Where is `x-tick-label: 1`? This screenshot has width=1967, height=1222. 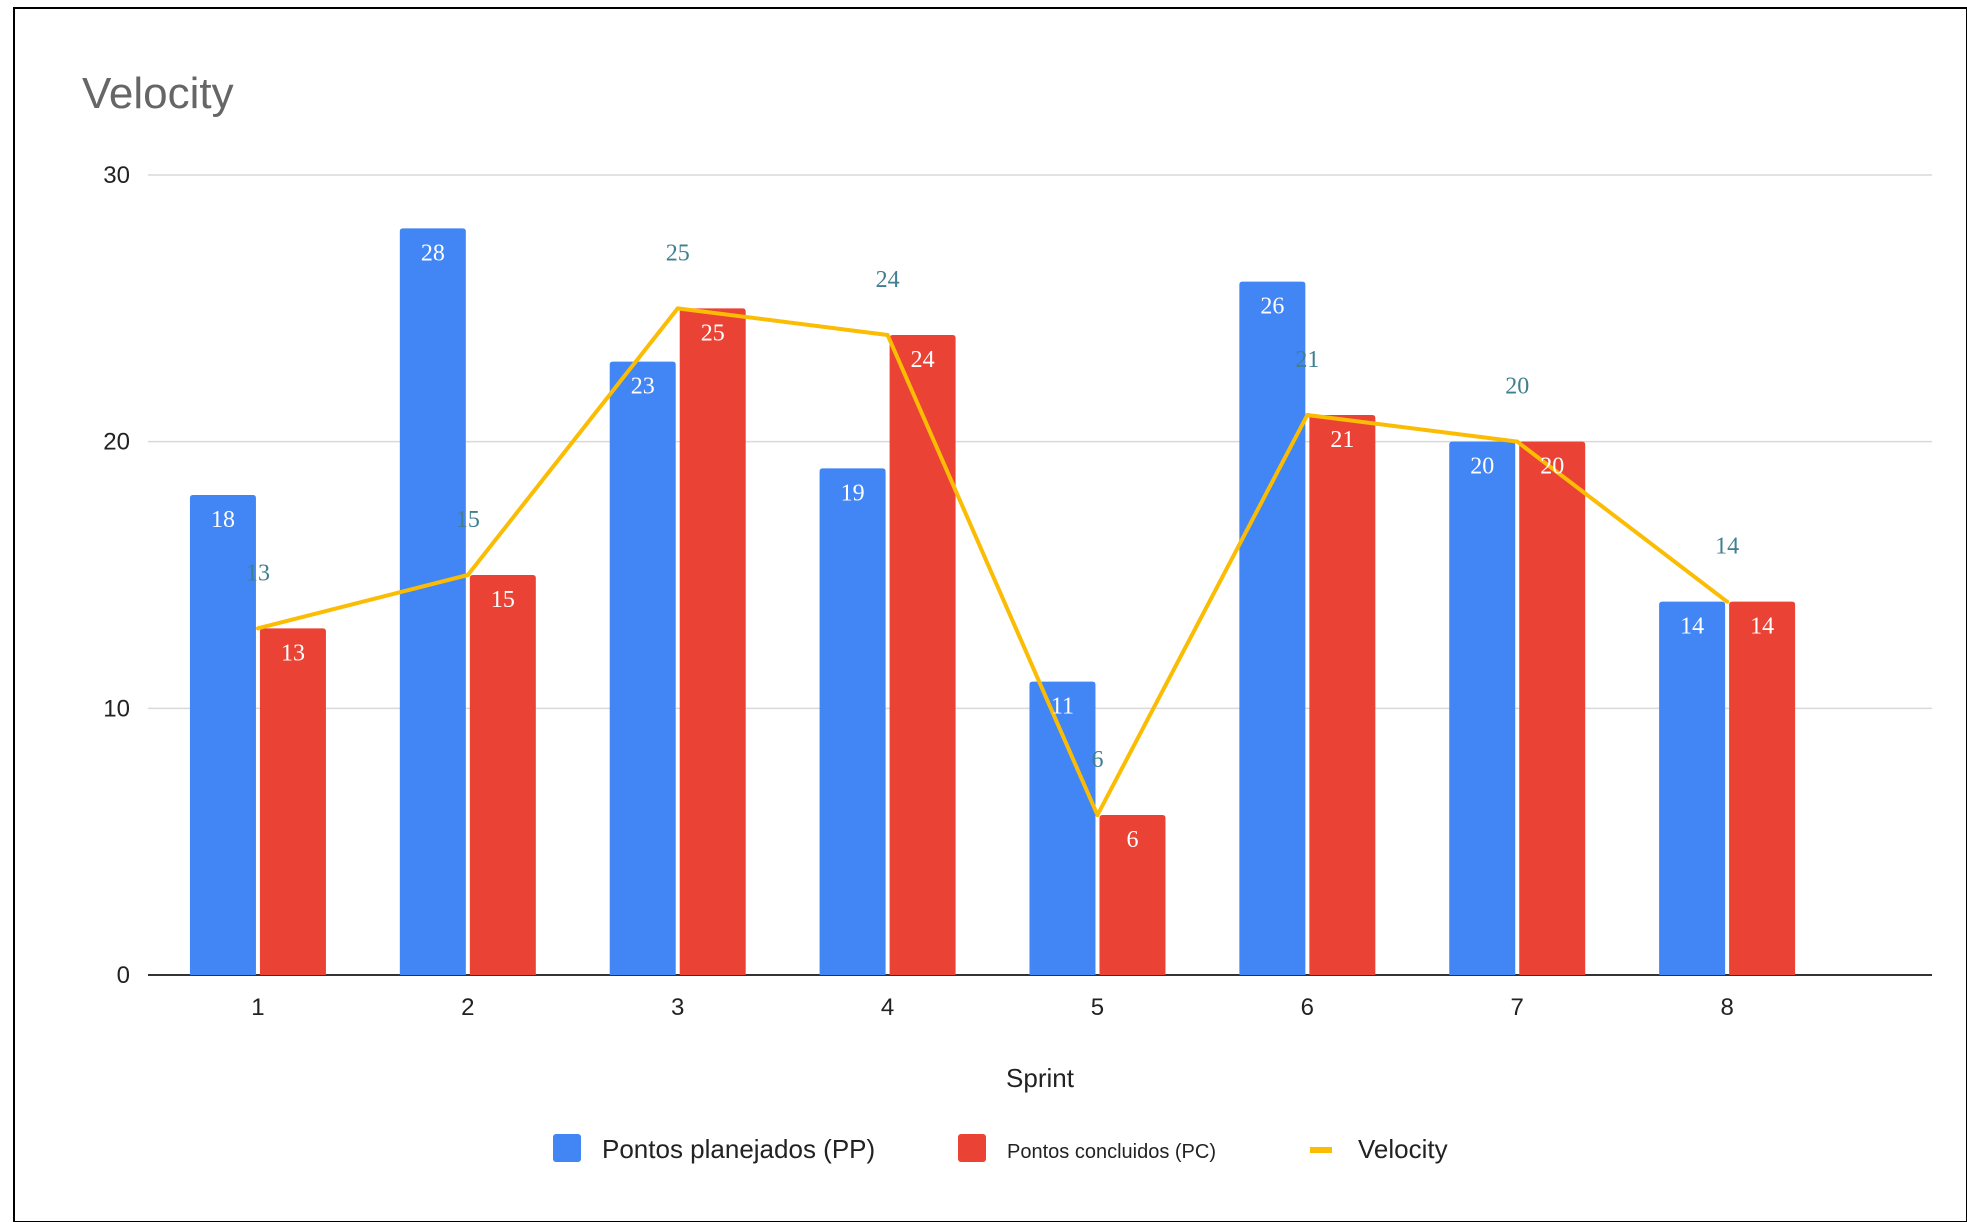 x-tick-label: 1 is located at coordinates (257, 1007).